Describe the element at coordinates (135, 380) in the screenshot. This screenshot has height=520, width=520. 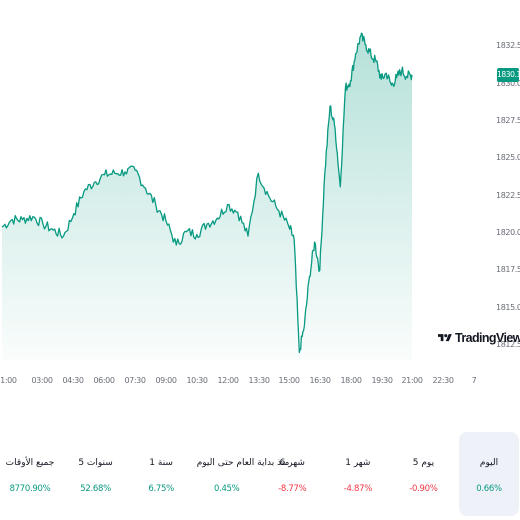
I see `x-axis-tick-label: 07:30` at that location.